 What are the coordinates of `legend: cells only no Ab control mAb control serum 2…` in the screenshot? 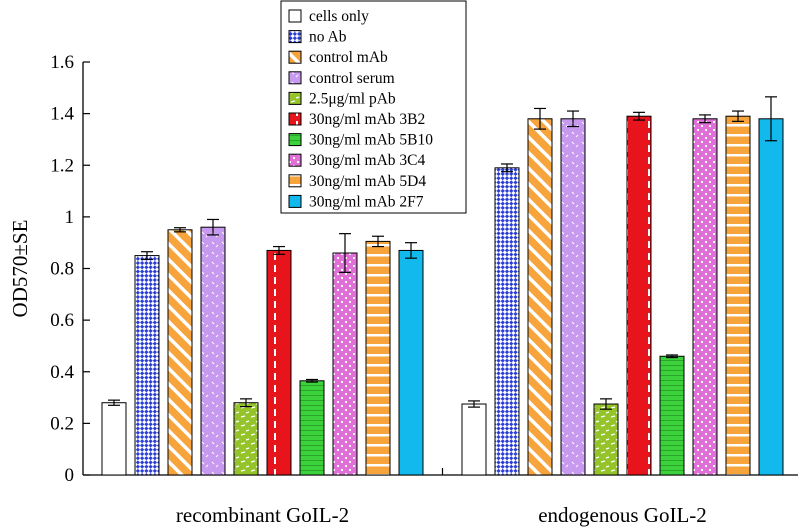 It's located at (373, 107).